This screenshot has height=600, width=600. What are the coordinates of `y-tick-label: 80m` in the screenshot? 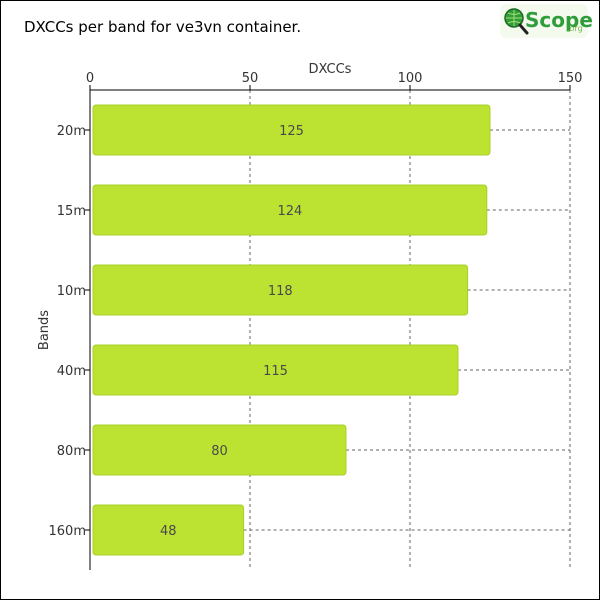 It's located at (71, 451).